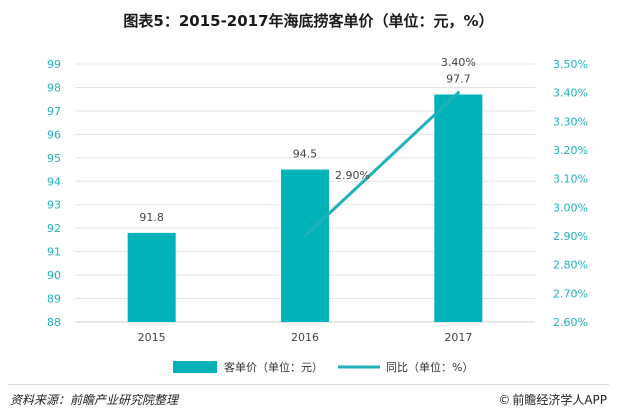 The height and width of the screenshot is (418, 617). Describe the element at coordinates (504, 400) in the screenshot. I see `copyright-icon: ©` at that location.